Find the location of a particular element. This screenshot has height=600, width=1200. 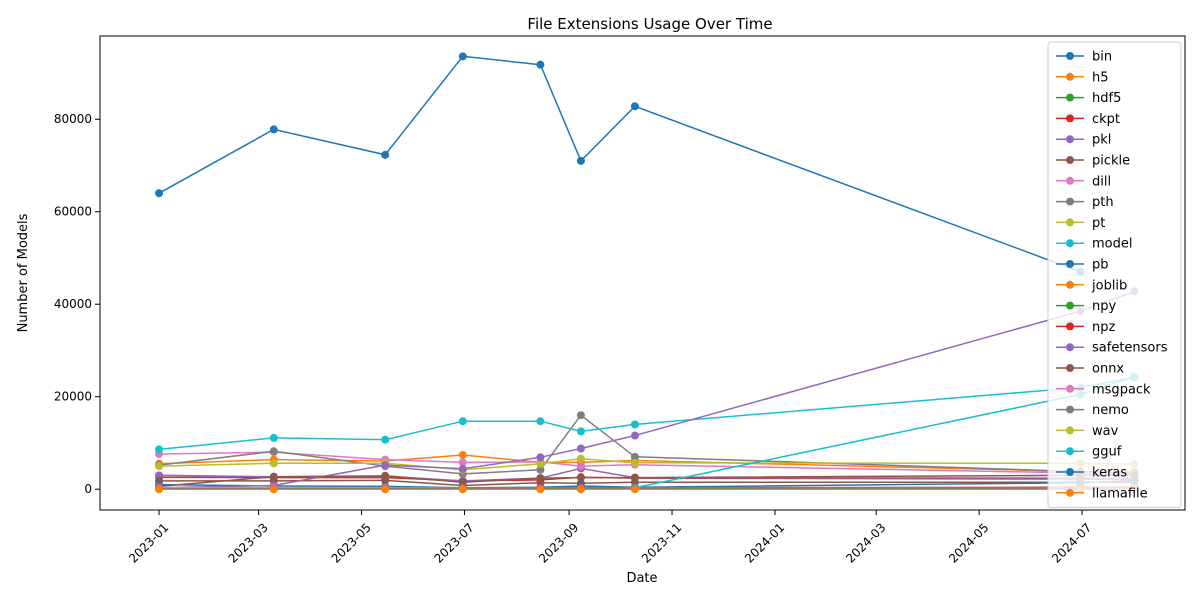

x-tick-label: 2024-07 is located at coordinates (1071, 542).